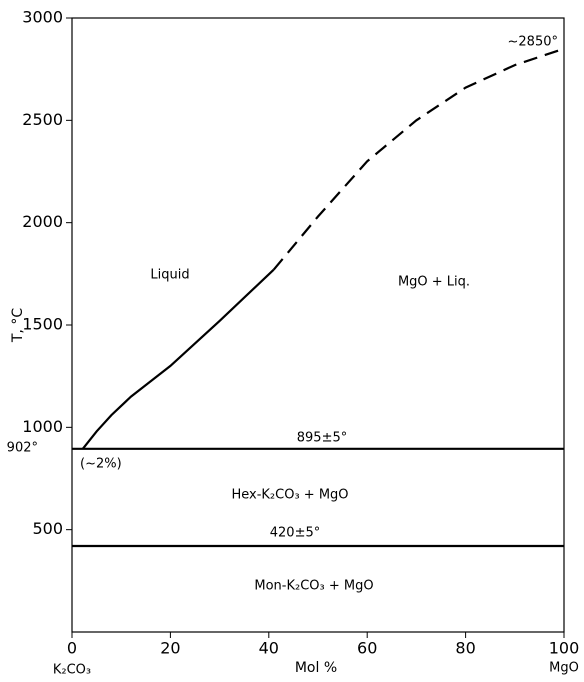  What do you see at coordinates (289, 495) in the screenshot?
I see `annotation: Hex-K₂CO₃ + MgO` at bounding box center [289, 495].